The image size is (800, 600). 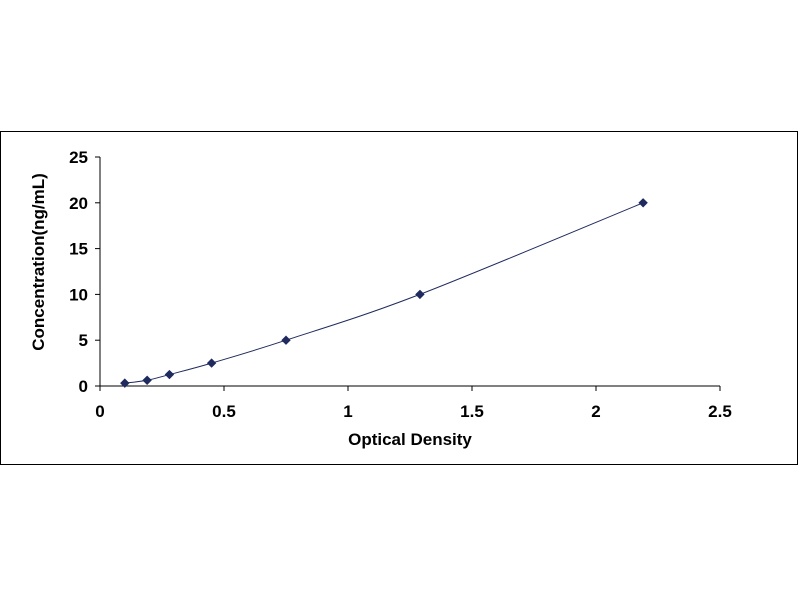 What do you see at coordinates (99, 411) in the screenshot?
I see `x-tick-label: 0` at bounding box center [99, 411].